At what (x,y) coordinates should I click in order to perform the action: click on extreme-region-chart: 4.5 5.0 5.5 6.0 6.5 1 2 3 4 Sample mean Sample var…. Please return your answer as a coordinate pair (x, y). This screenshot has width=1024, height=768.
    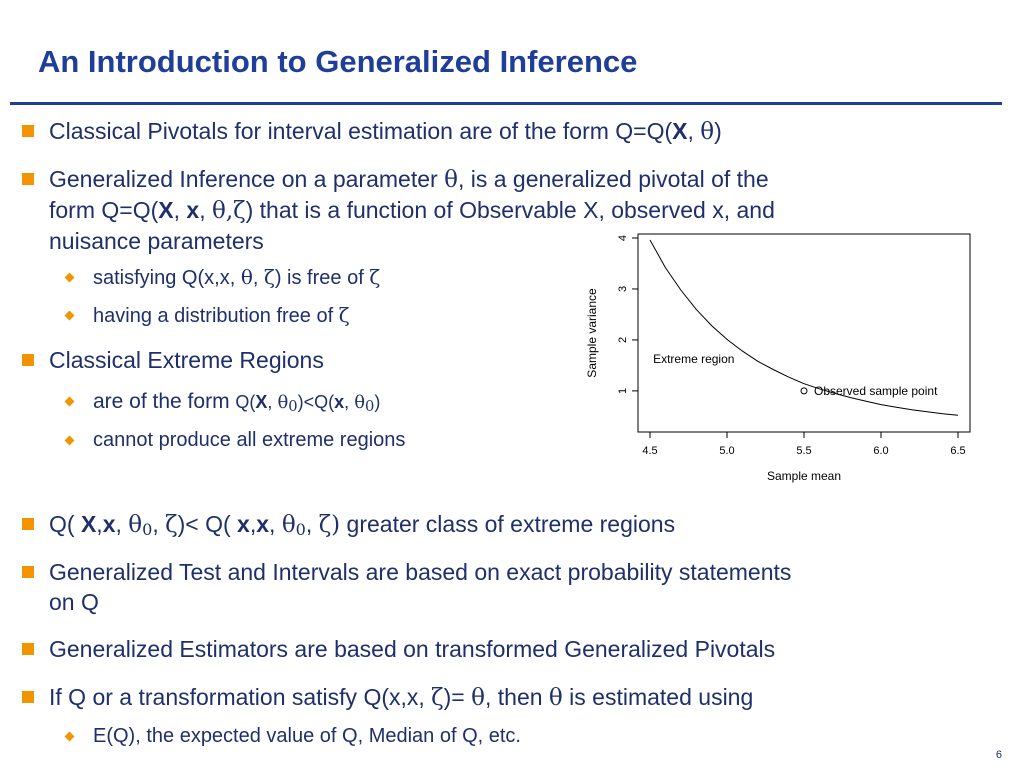
    Looking at the image, I should click on (778, 358).